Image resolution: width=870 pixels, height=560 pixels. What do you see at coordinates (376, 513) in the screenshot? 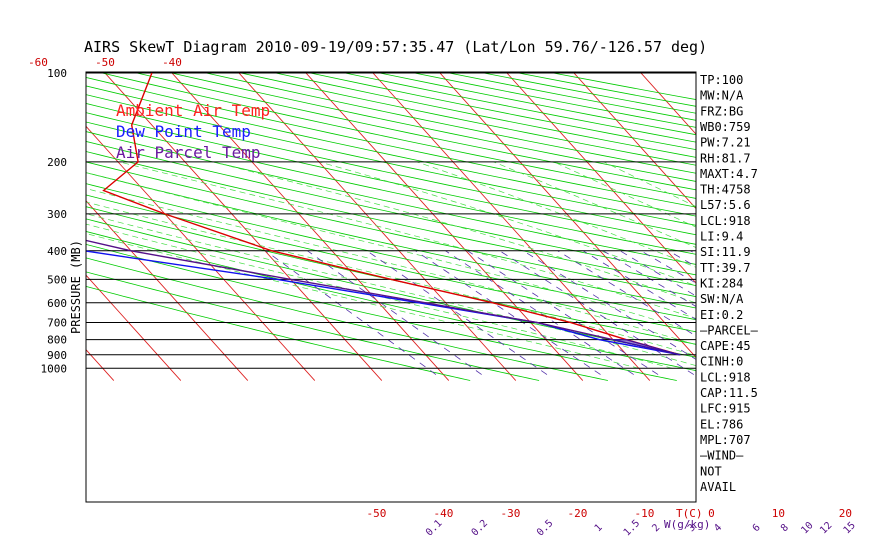
I see `bottom-temp-tick: -50` at bounding box center [376, 513].